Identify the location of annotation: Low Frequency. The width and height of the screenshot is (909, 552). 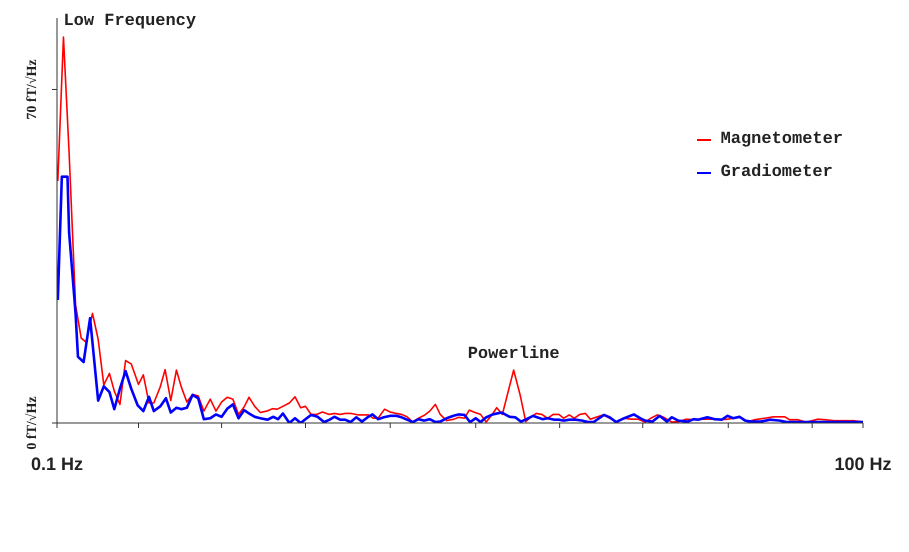
(129, 22).